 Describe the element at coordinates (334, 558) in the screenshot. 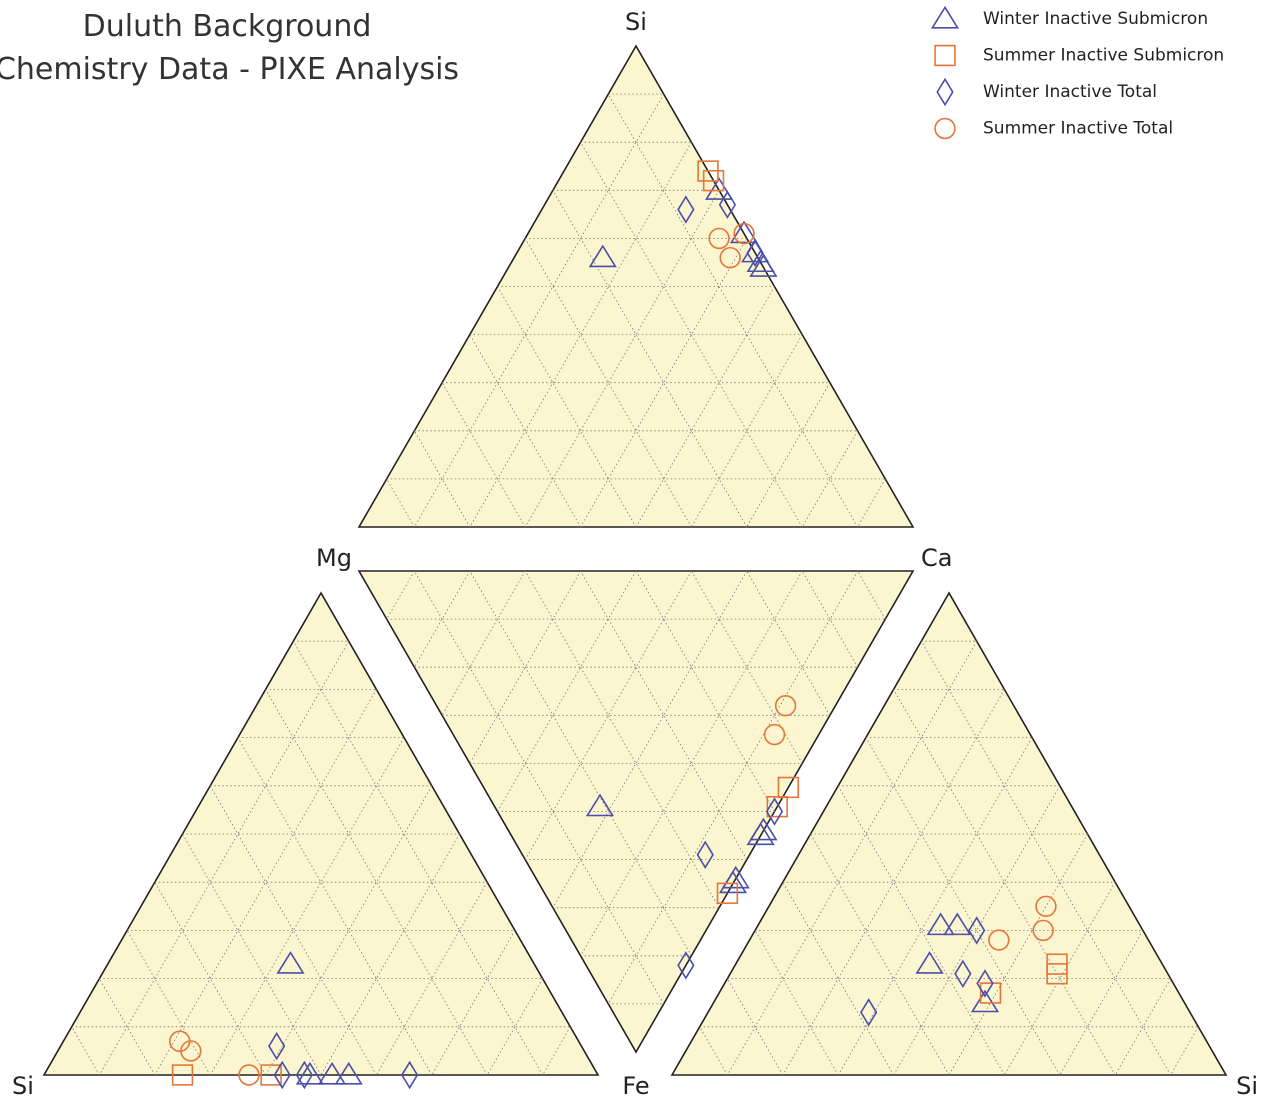

I see `corner-label: Mg` at that location.